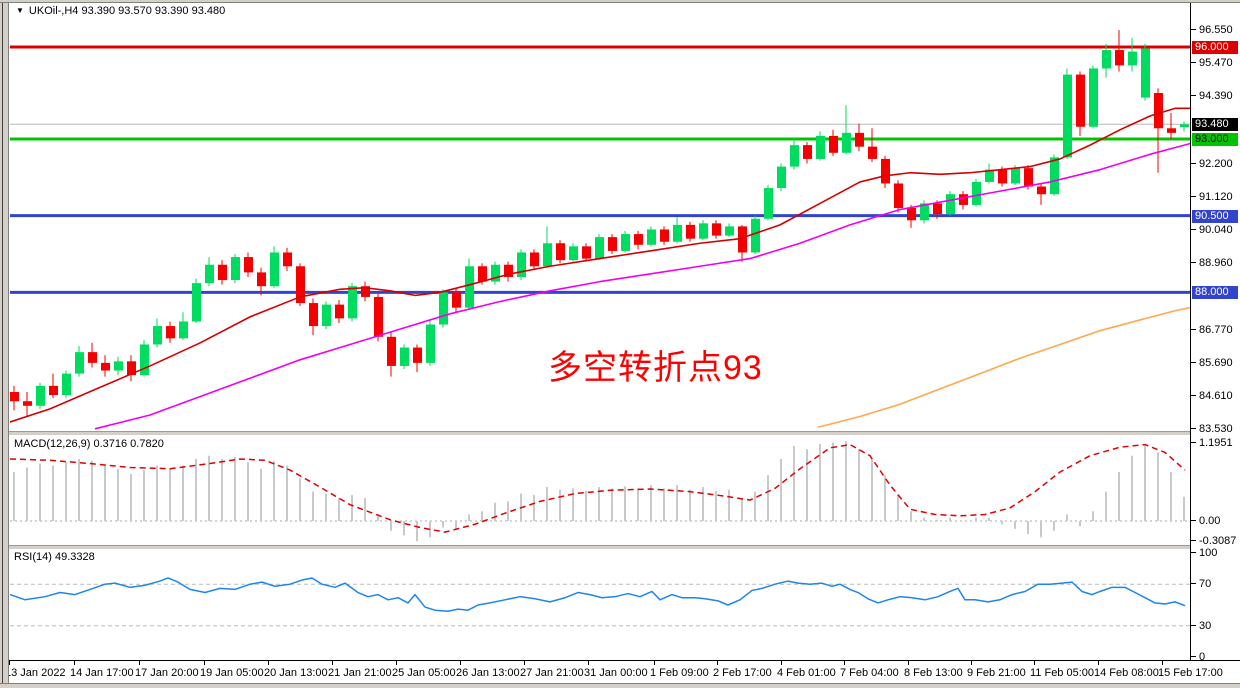  I want to click on pane-separator-macd, so click(624, 433).